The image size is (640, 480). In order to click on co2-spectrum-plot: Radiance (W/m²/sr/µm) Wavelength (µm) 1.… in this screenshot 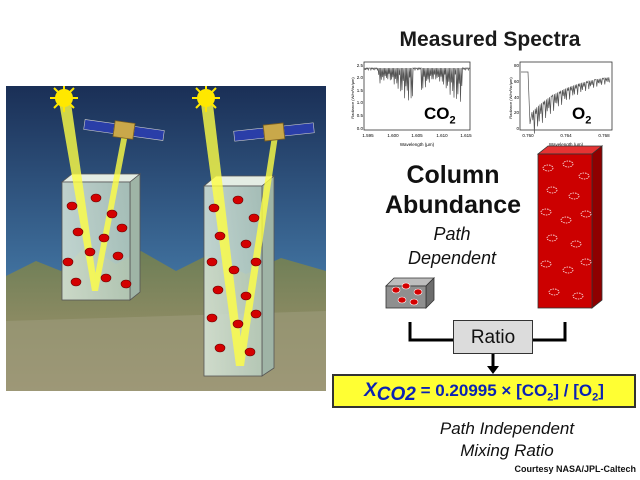, I will do `click(412, 104)`.